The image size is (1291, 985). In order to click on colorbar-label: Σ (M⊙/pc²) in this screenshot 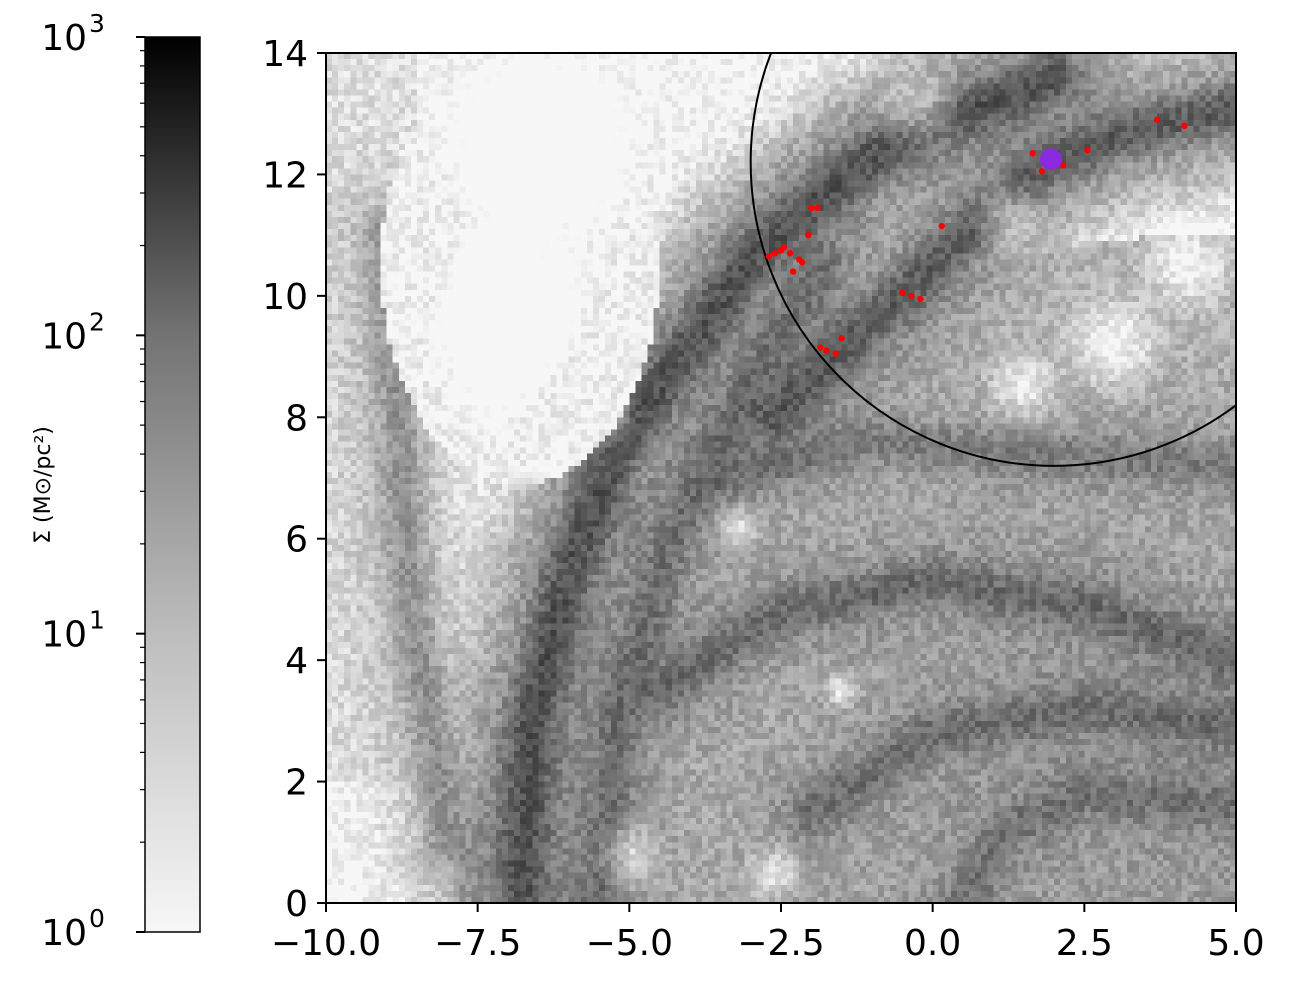, I will do `click(43, 485)`.